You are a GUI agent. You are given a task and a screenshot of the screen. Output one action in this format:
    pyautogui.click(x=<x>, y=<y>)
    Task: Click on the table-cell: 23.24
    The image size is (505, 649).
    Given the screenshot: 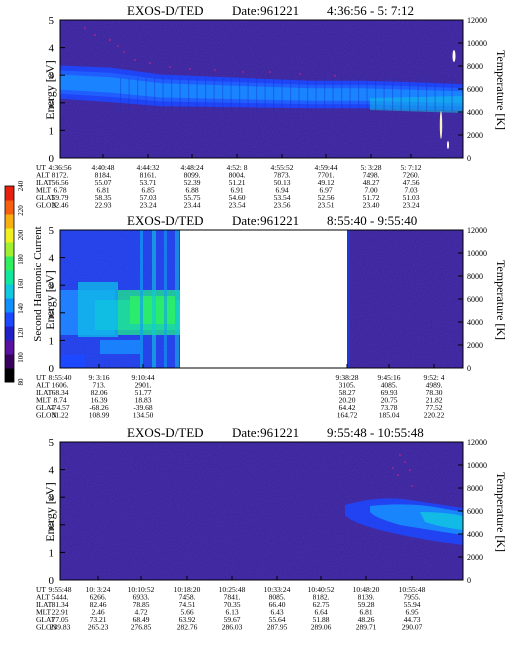 What is the action you would take?
    pyautogui.click(x=411, y=205)
    